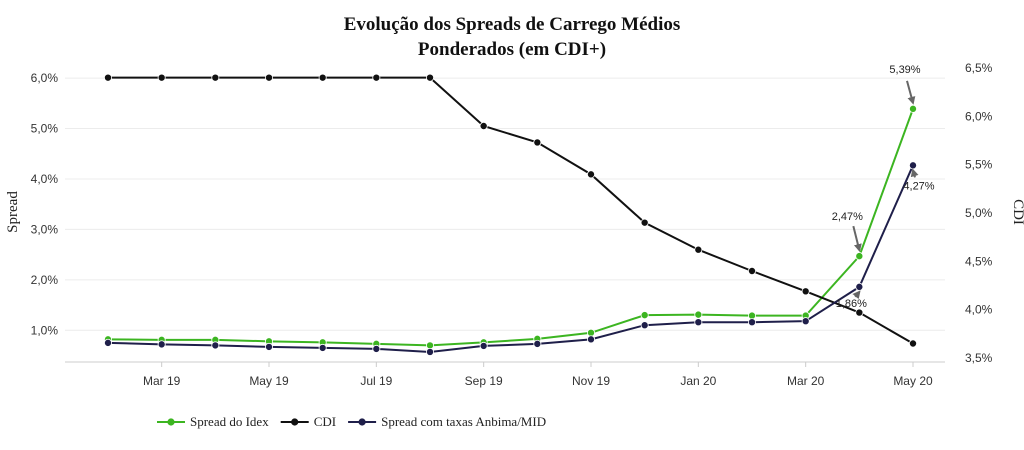 The width and height of the screenshot is (1024, 450). I want to click on annotation-label: 1,86%, so click(851, 304).